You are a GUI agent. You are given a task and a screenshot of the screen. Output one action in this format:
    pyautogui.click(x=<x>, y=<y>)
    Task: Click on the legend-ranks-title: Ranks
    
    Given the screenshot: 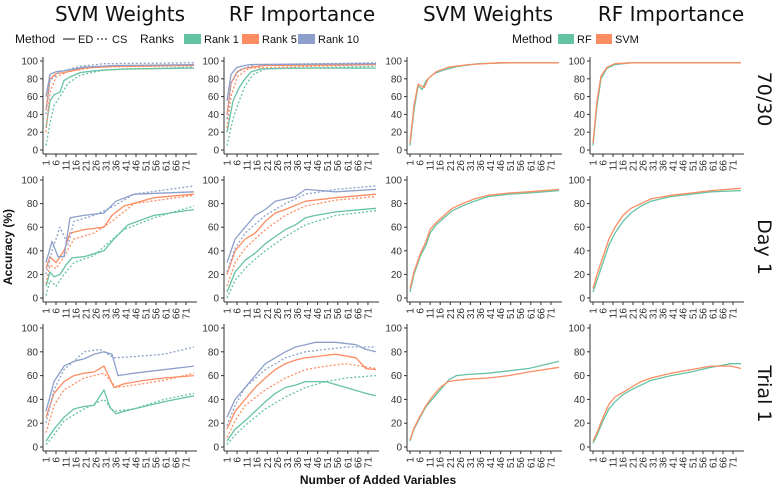 What is the action you would take?
    pyautogui.click(x=157, y=39)
    